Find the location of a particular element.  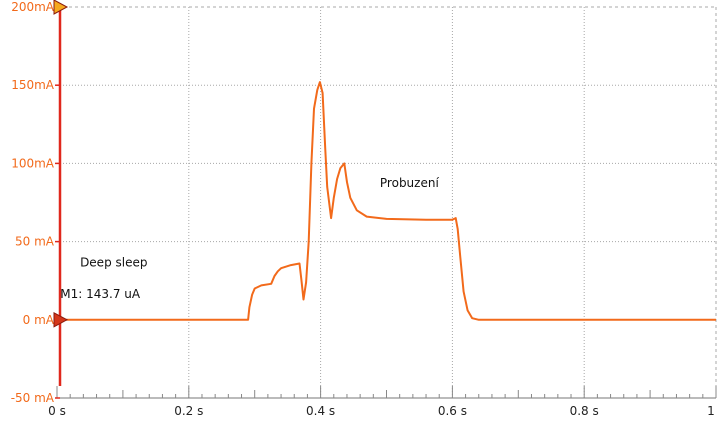

x-tick-label: 0 s is located at coordinates (57, 411).